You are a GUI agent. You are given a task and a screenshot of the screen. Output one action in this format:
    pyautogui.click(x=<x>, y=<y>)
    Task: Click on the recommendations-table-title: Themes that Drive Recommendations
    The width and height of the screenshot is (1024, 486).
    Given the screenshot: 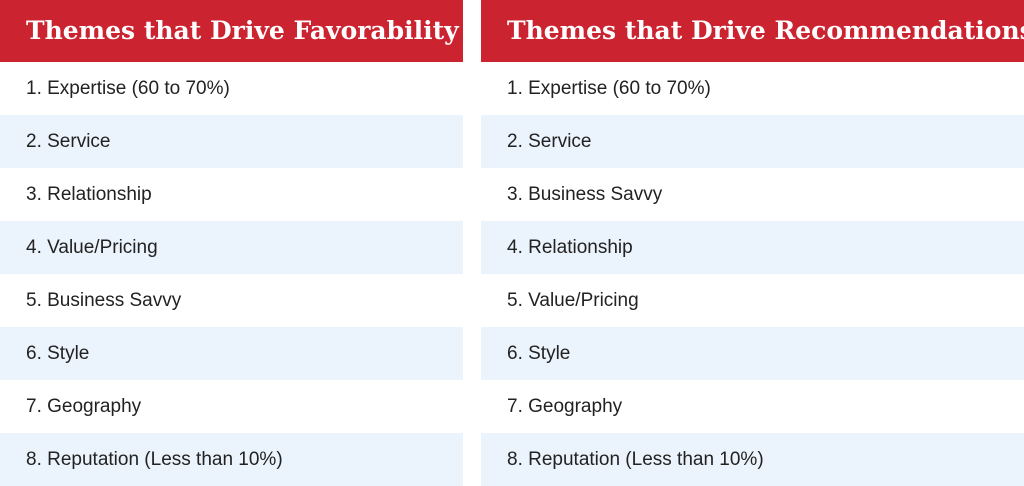 What is the action you would take?
    pyautogui.click(x=752, y=31)
    